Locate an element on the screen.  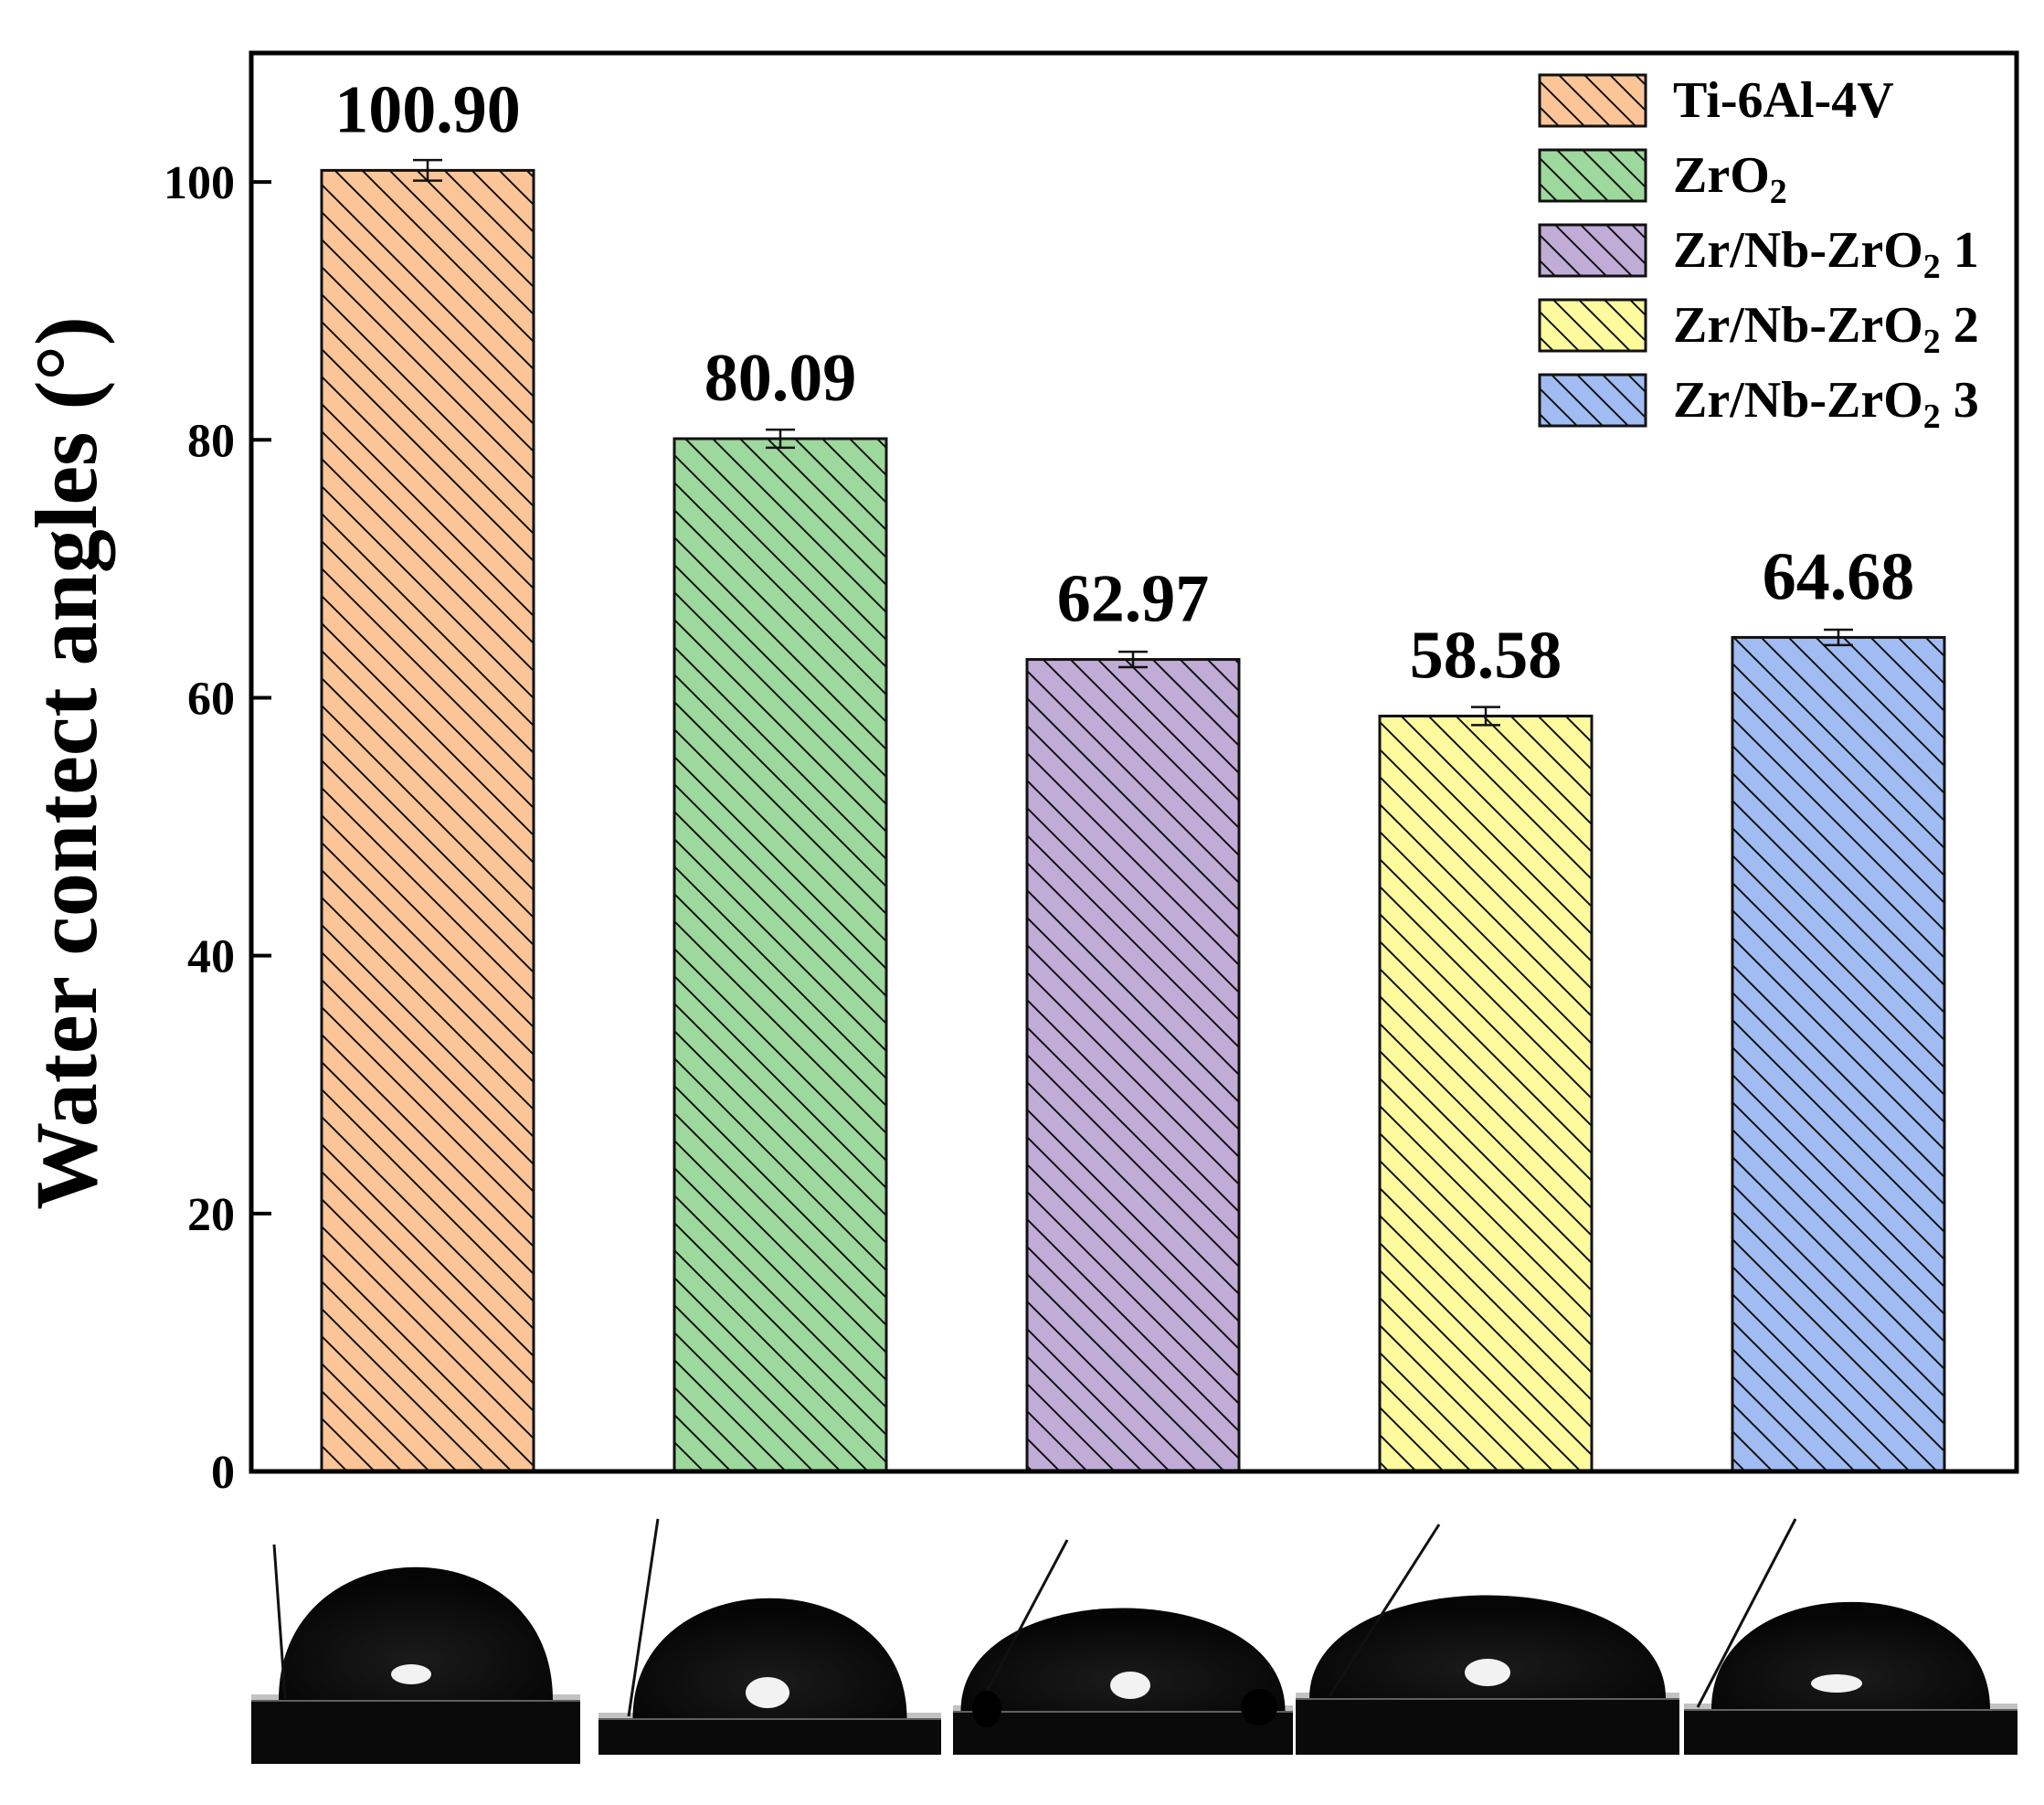
legend-entry: Zr/Nb-ZrO2 3 is located at coordinates (1759, 404).